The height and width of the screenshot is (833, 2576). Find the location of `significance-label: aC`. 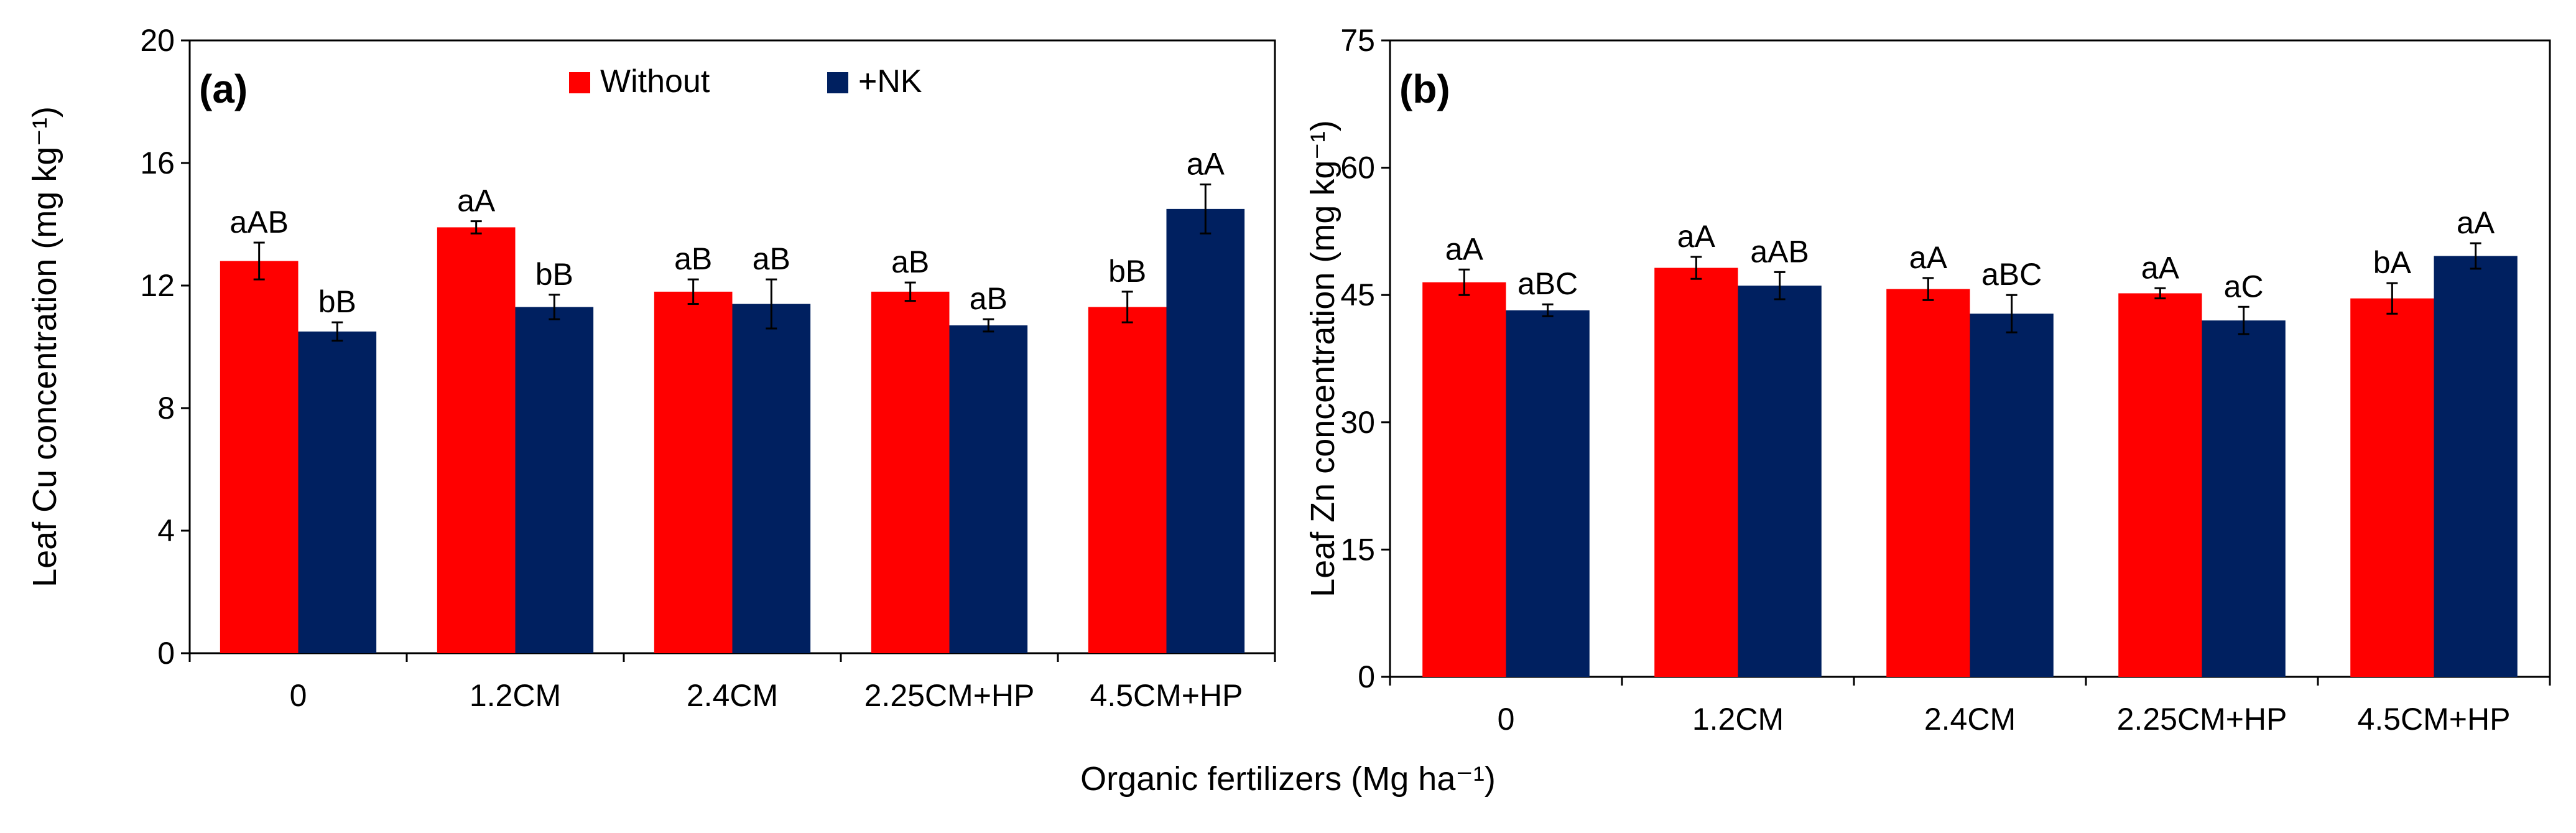

significance-label: aC is located at coordinates (2244, 286).